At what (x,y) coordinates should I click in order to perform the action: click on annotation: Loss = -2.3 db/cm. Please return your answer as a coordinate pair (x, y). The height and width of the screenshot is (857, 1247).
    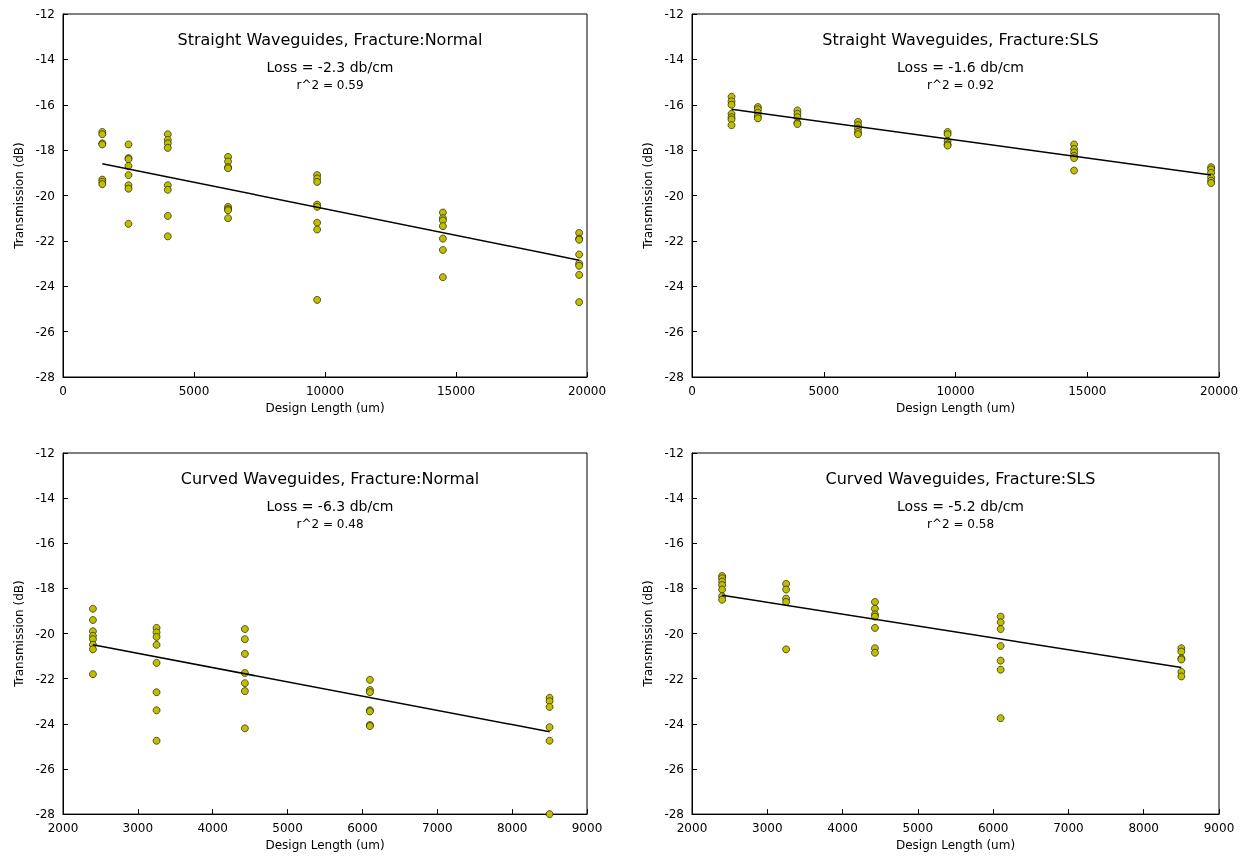
    Looking at the image, I should click on (330, 67).